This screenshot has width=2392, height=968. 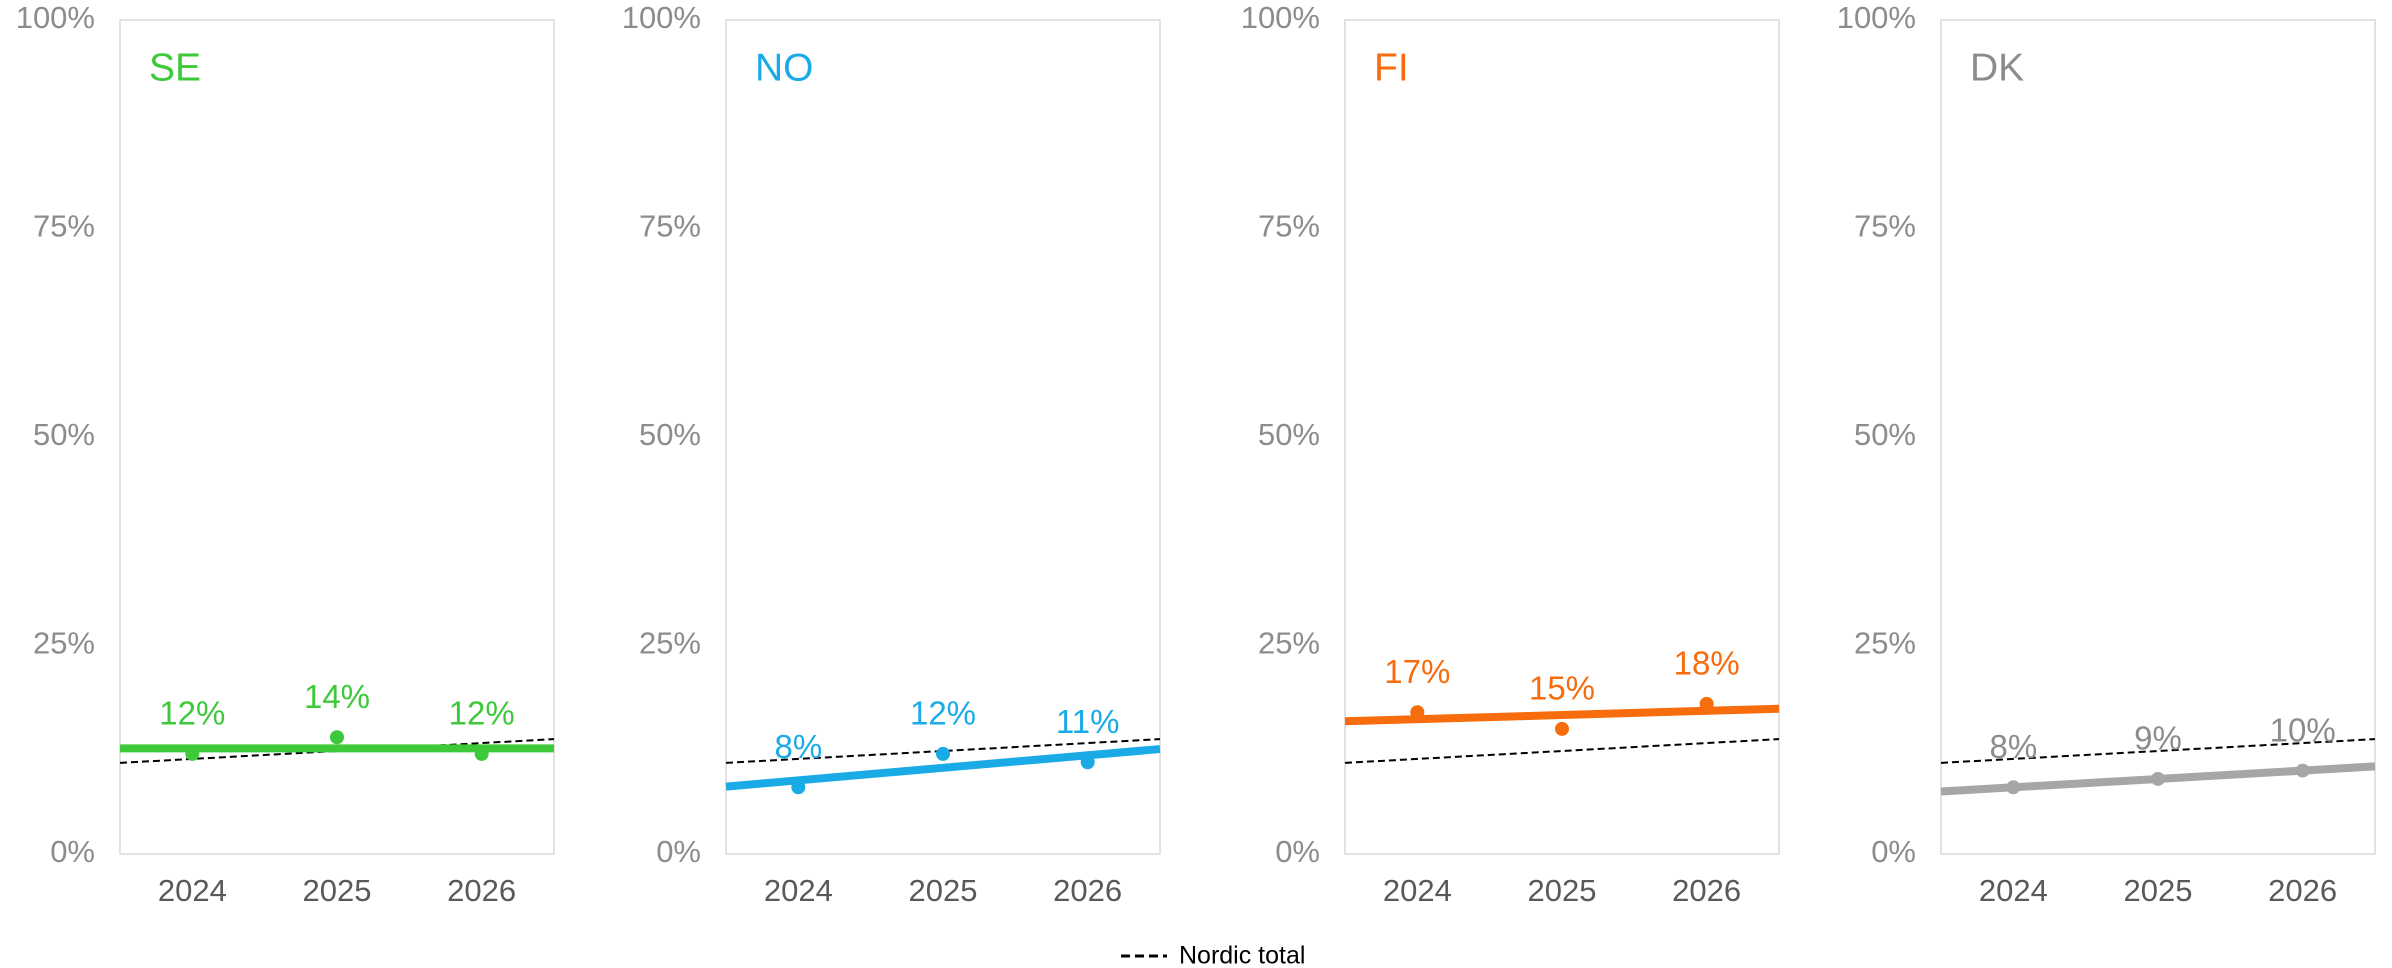 I want to click on trend-line, so click(x=1562, y=715).